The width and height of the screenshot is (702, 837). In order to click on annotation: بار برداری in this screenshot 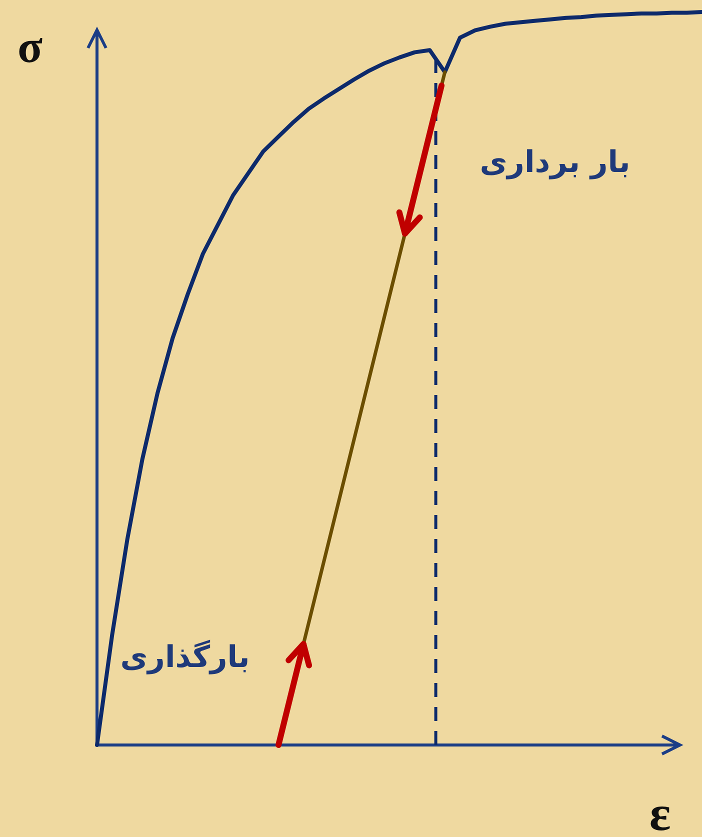, I will do `click(555, 162)`.